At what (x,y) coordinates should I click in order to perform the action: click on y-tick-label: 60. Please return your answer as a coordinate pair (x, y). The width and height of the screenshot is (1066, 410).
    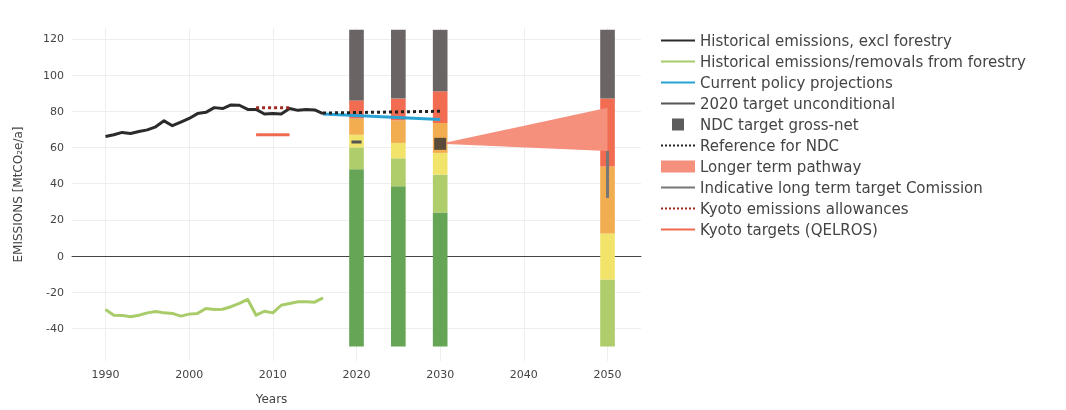
    Looking at the image, I should click on (57, 147).